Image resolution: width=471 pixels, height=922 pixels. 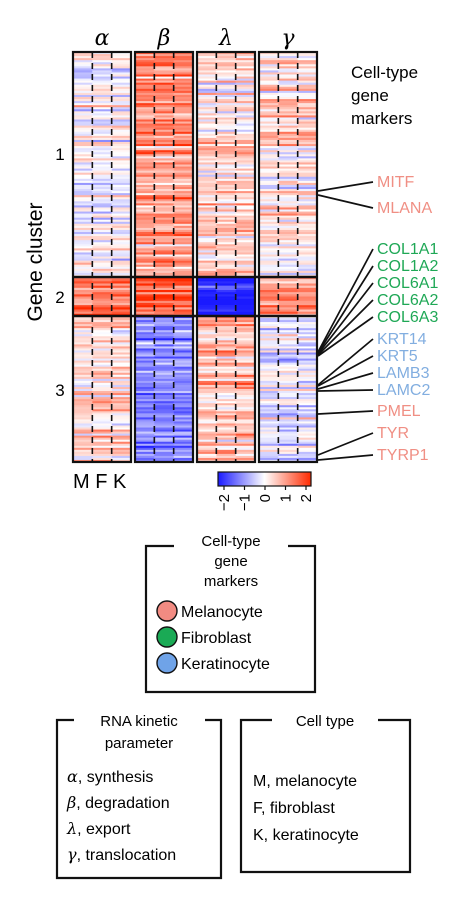 What do you see at coordinates (345, 444) in the screenshot?
I see `marker-connector` at bounding box center [345, 444].